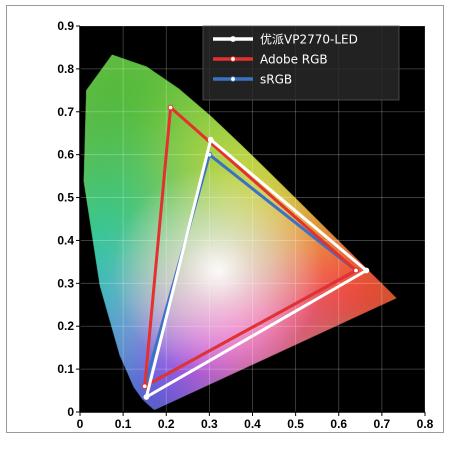  Describe the element at coordinates (80, 424) in the screenshot. I see `x-tick-label: 0` at that location.